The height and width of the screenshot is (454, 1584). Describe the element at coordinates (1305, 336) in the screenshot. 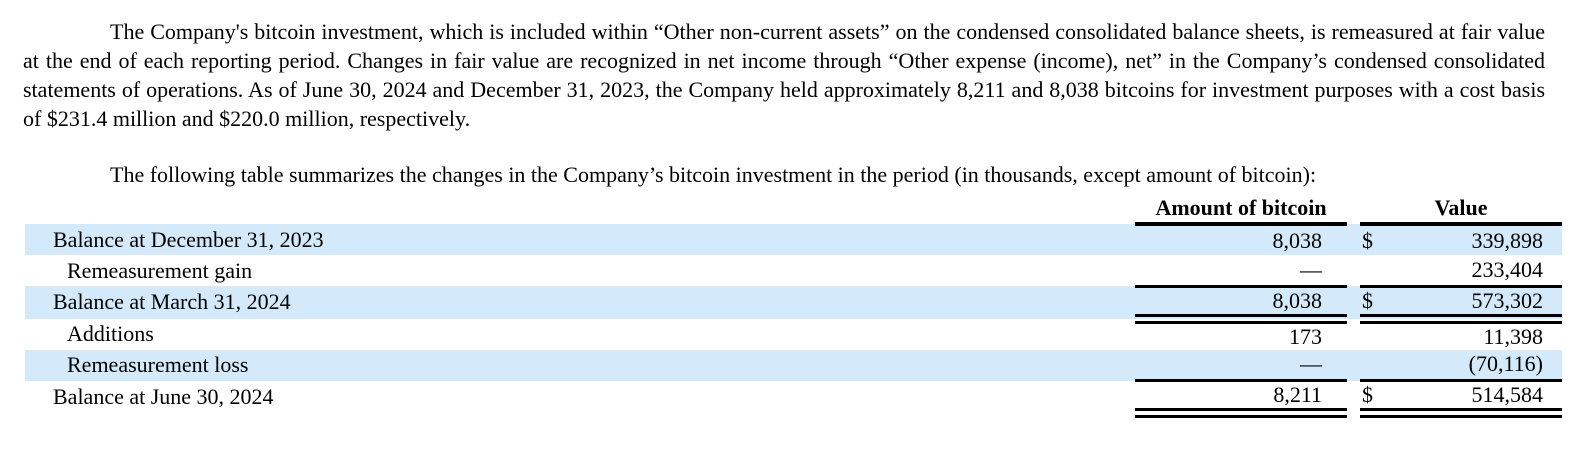

I see `amount-cell: 173` at that location.